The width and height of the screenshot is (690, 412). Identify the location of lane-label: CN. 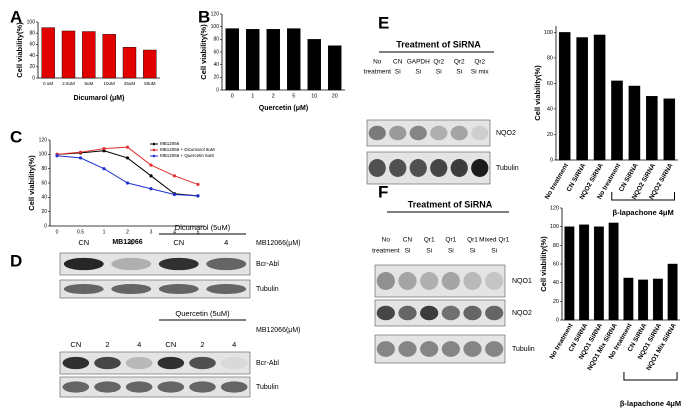
(178, 242).